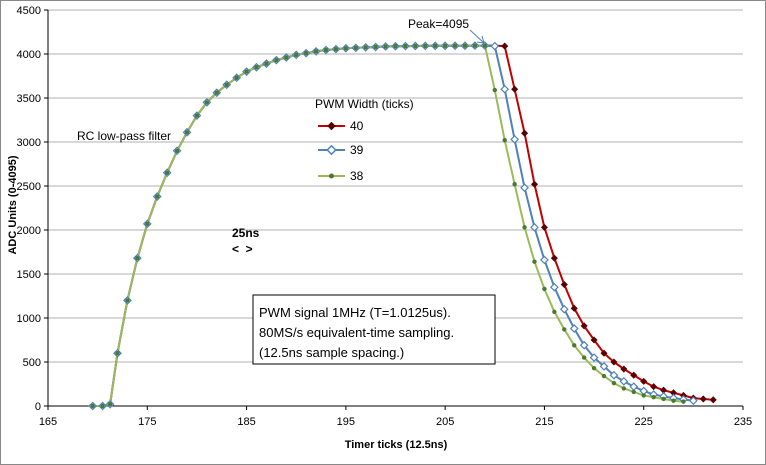  What do you see at coordinates (644, 422) in the screenshot?
I see `x-tick-label: 225` at bounding box center [644, 422].